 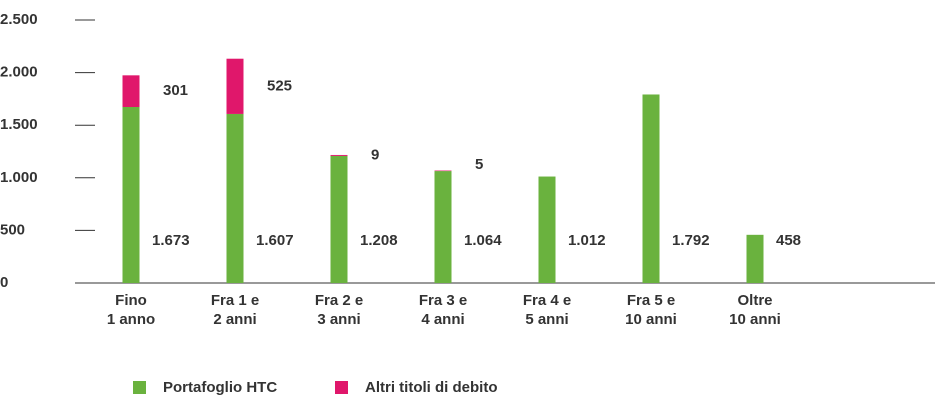 What do you see at coordinates (235, 310) in the screenshot?
I see `x-tick-label: Fra 1 e 2 anni` at bounding box center [235, 310].